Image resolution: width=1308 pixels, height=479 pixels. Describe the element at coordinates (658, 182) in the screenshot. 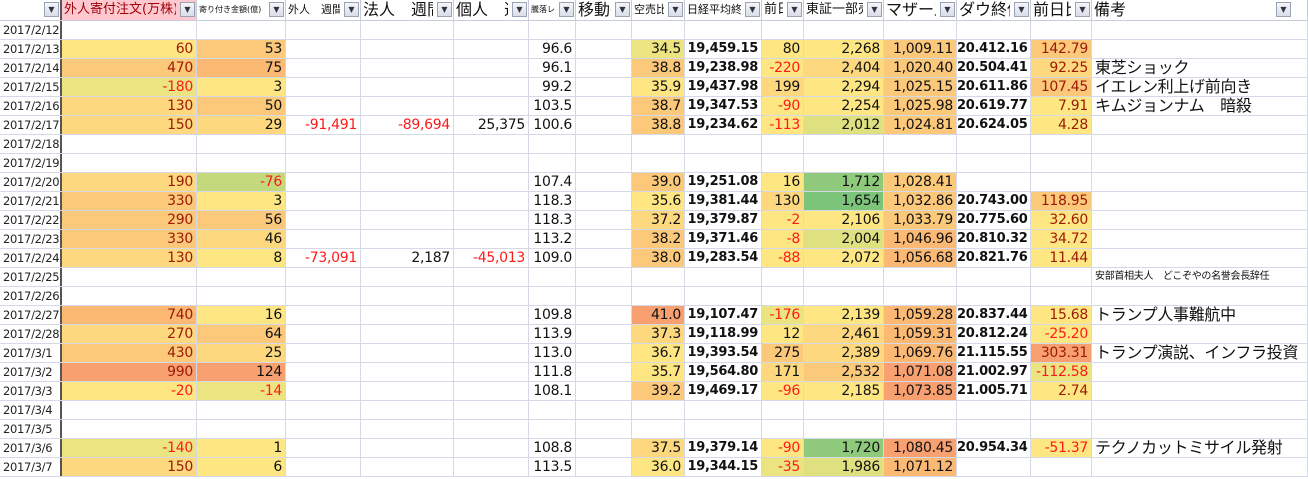

I see `cell-short-selling-ratio: 39.0` at that location.